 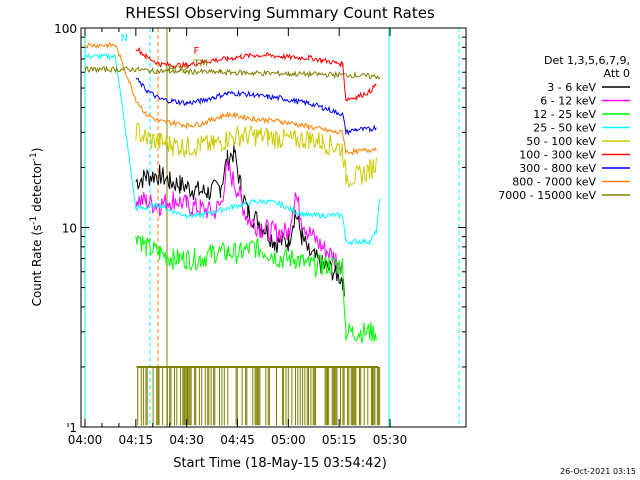 What do you see at coordinates (571, 87) in the screenshot?
I see `legend-label-0: 3 - 6 keV` at bounding box center [571, 87].